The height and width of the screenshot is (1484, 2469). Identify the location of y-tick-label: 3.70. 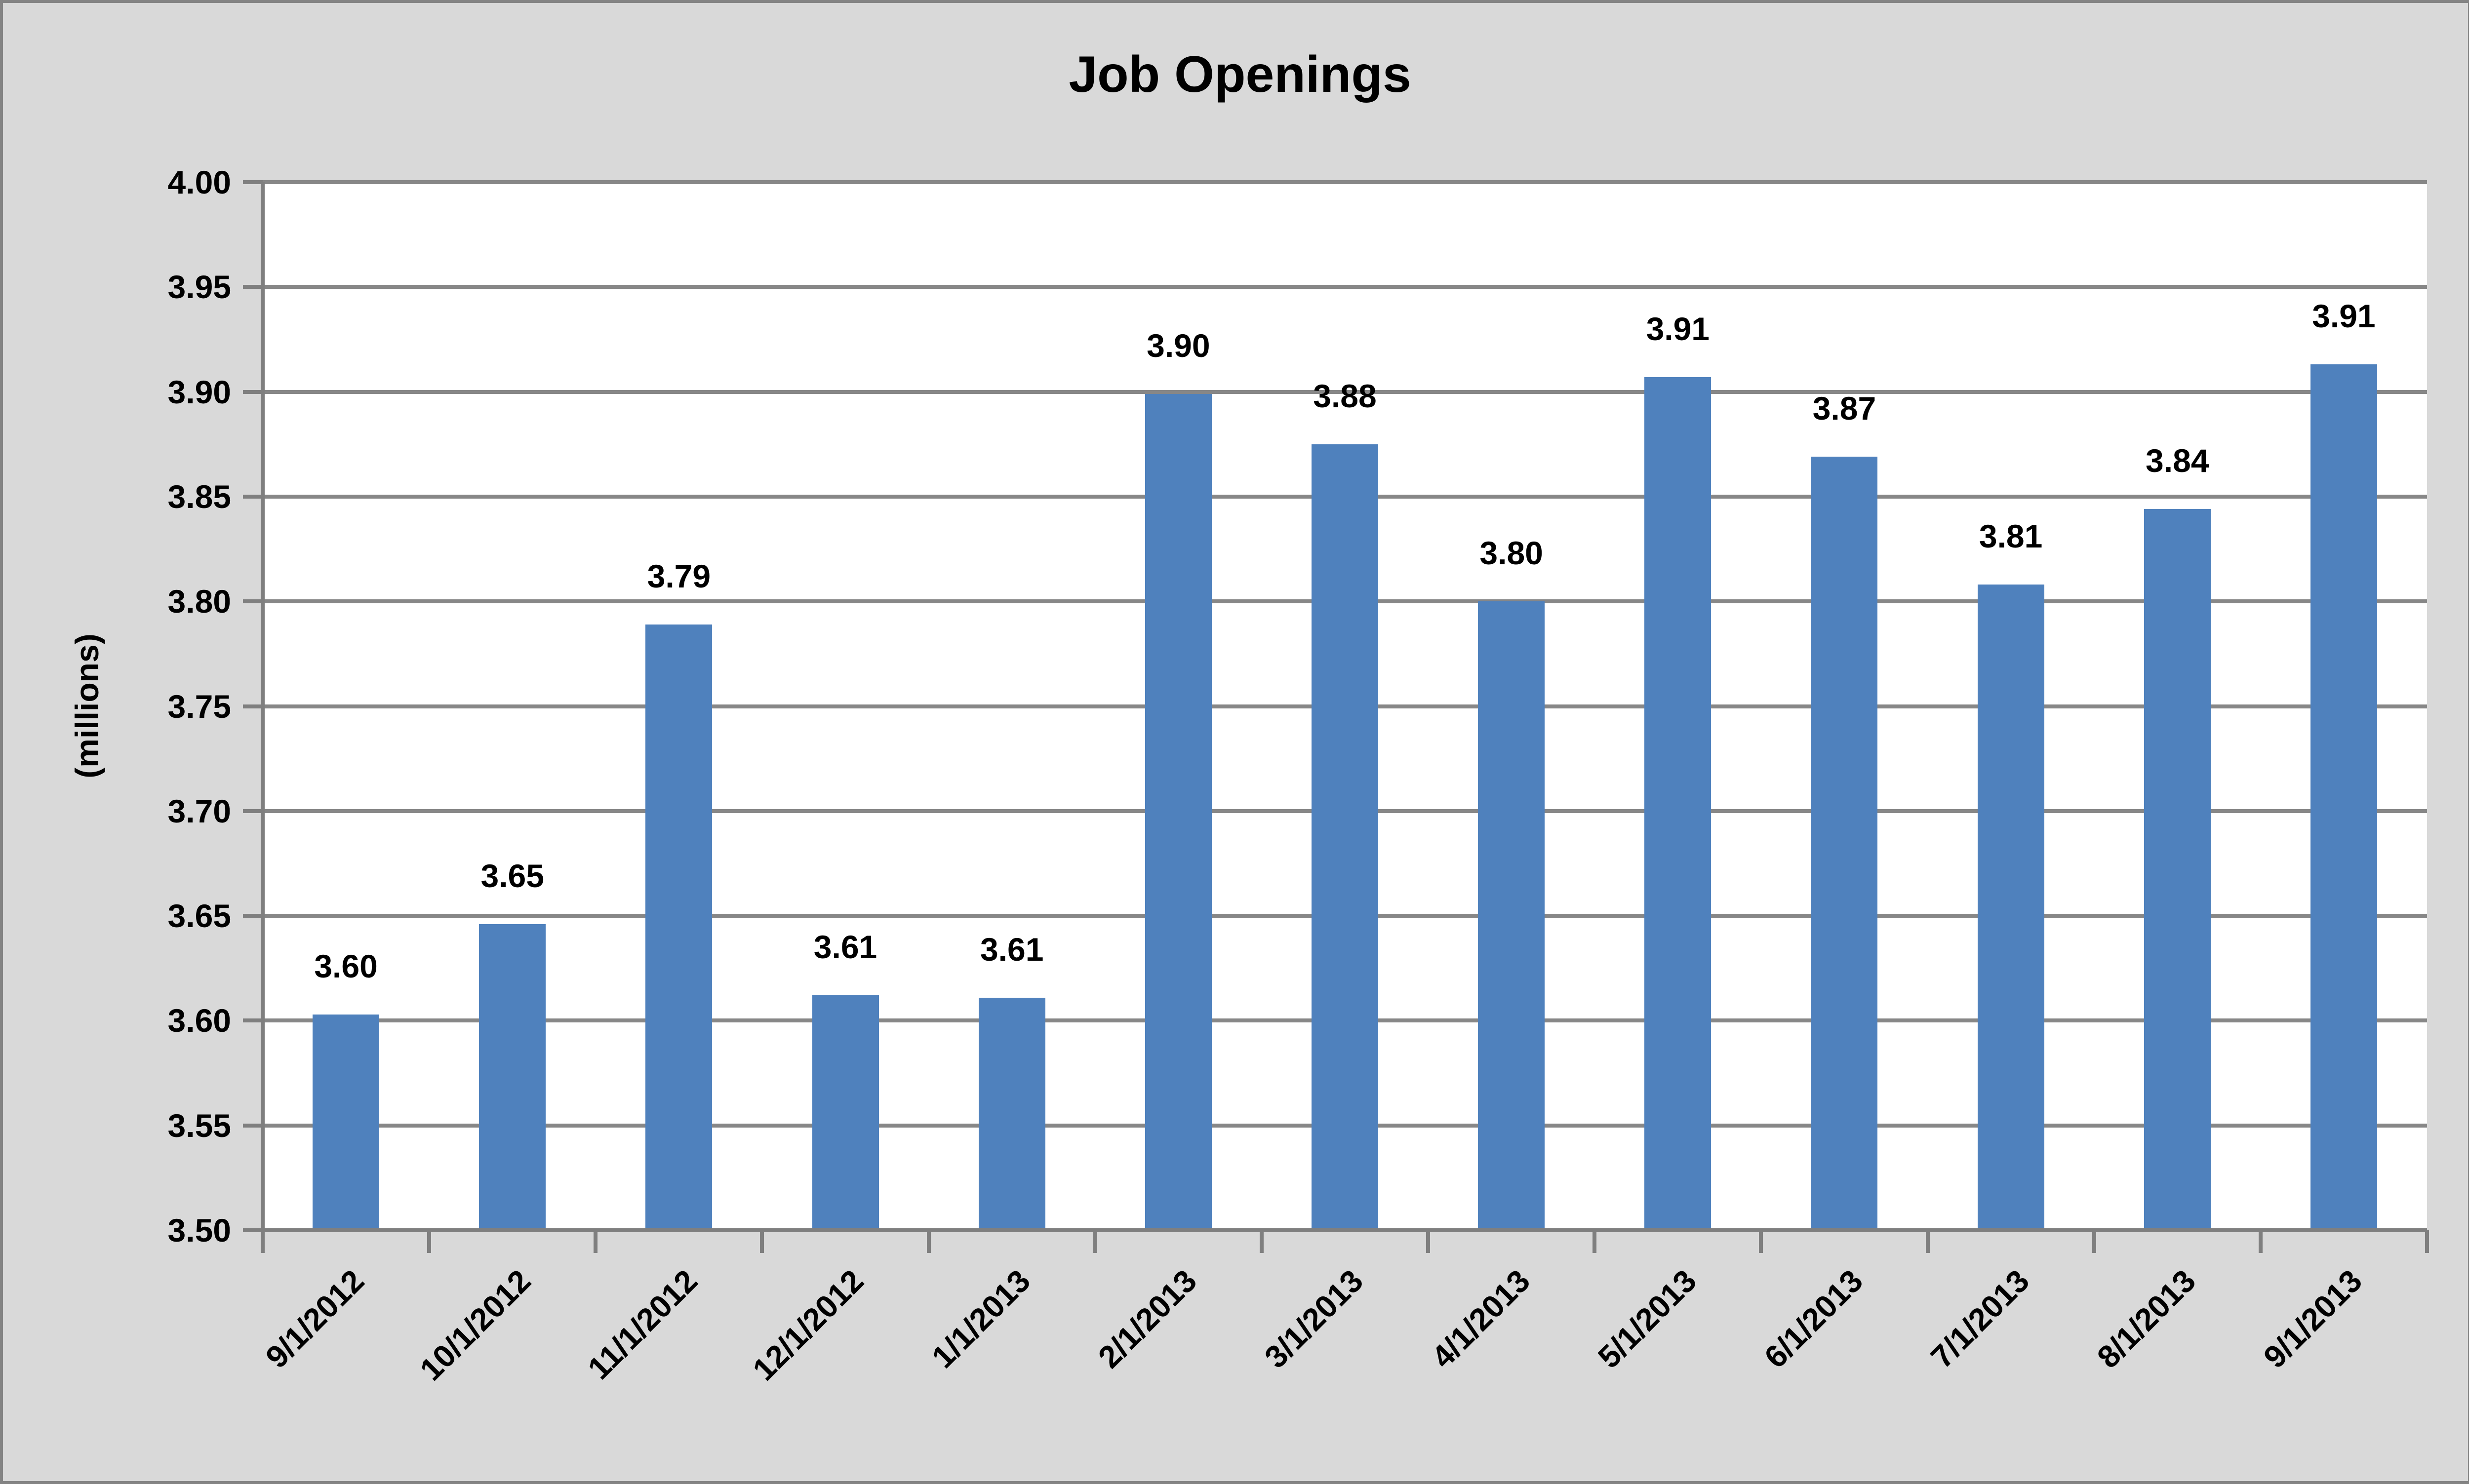
(199, 811).